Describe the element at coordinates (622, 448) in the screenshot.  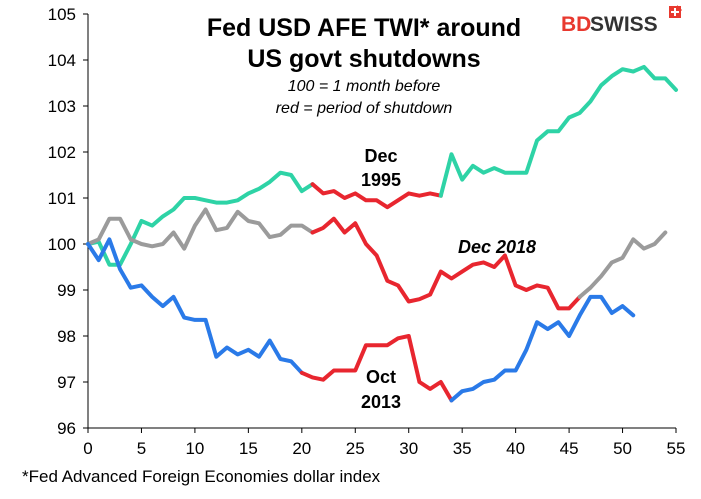
I see `x-tick-label: 50` at that location.